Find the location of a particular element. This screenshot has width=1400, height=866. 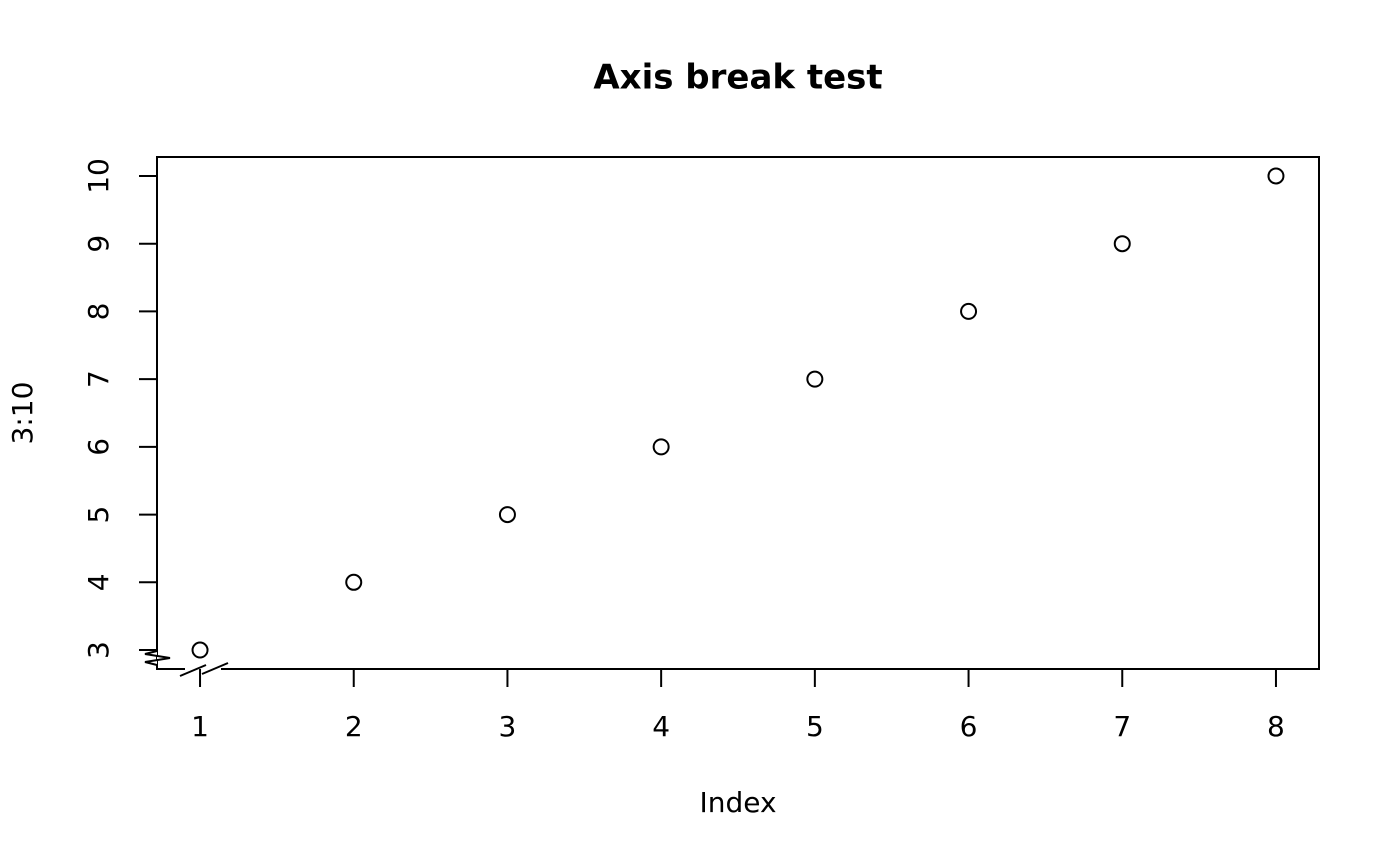

x-tick-label: 5 is located at coordinates (815, 726).